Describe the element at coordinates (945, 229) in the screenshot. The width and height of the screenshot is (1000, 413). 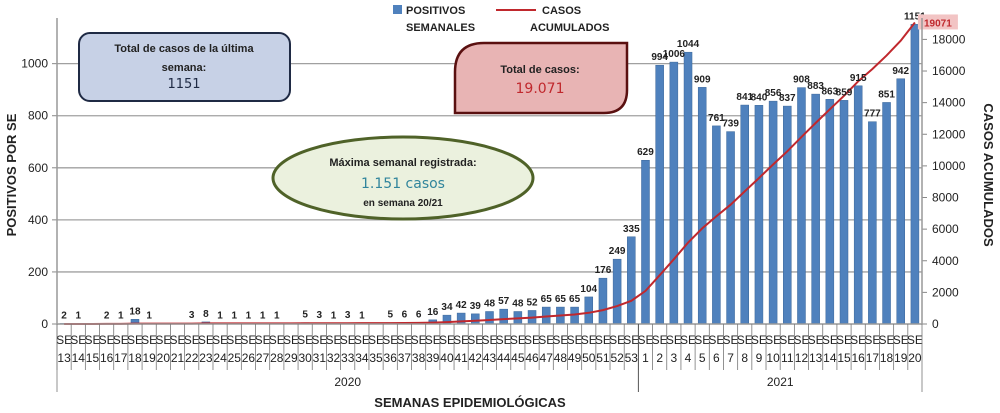
I see `y2-tick-label: 6000` at that location.